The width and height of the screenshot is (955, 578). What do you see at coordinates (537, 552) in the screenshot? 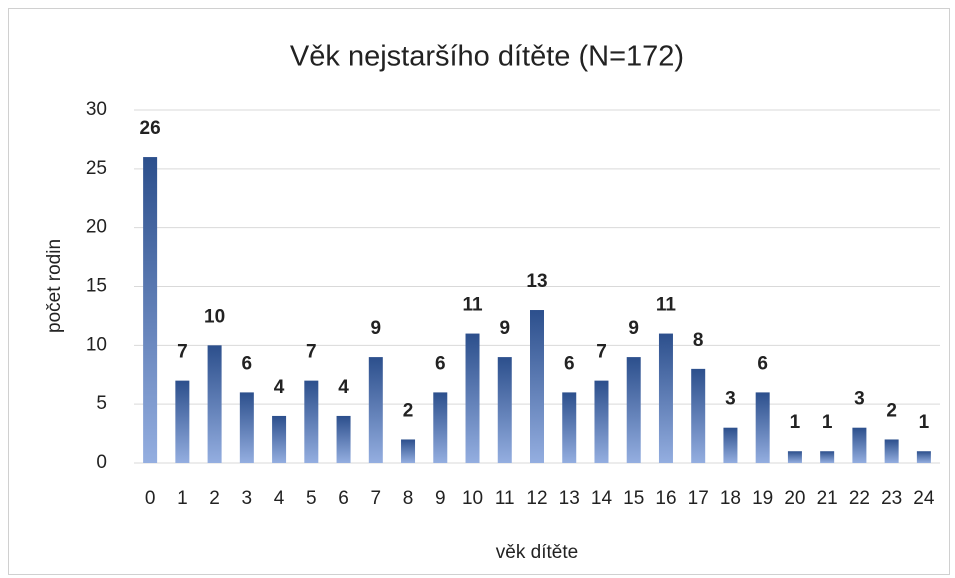
I see `x-axis-label: věk dítěte` at bounding box center [537, 552].